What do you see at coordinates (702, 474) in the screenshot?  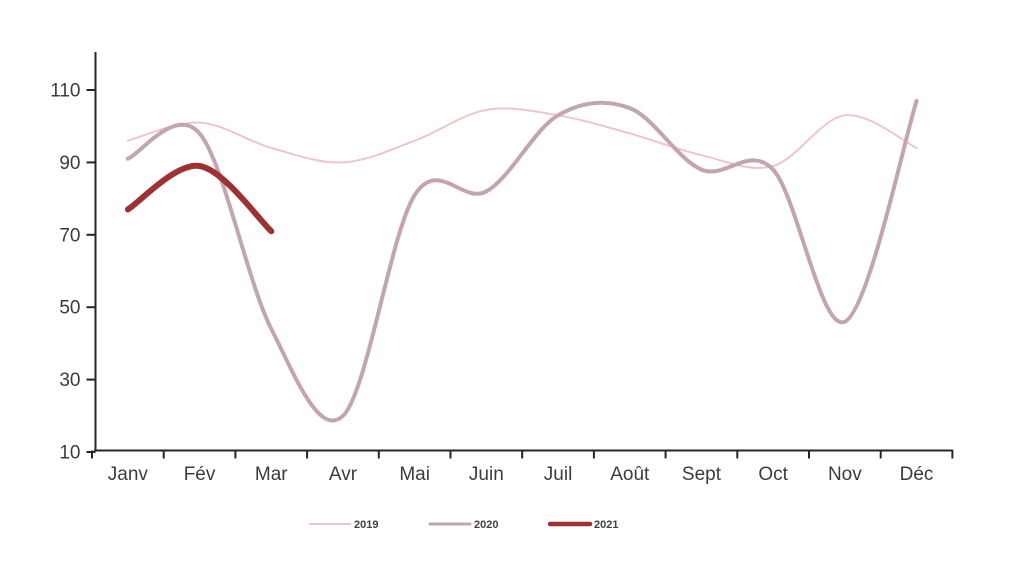 I see `x-axis-label: Sept` at bounding box center [702, 474].